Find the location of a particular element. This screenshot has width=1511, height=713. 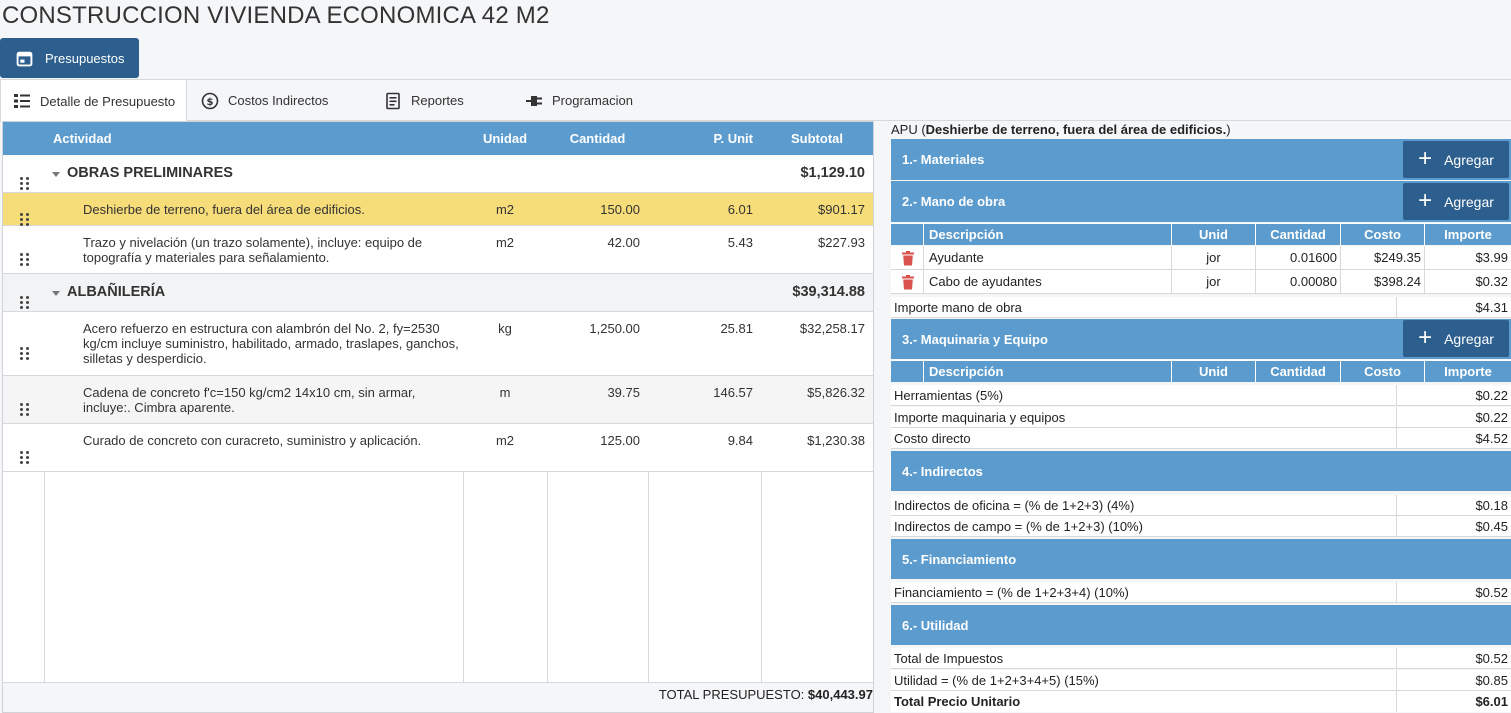

row-descripcion: Cabo de ayudantes is located at coordinates (1047, 282).